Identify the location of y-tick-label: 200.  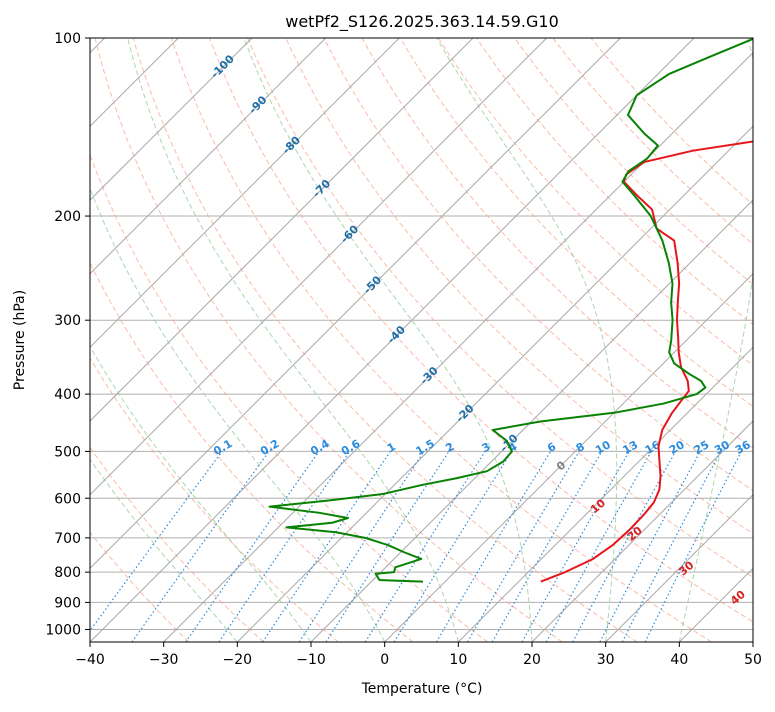
(67, 217).